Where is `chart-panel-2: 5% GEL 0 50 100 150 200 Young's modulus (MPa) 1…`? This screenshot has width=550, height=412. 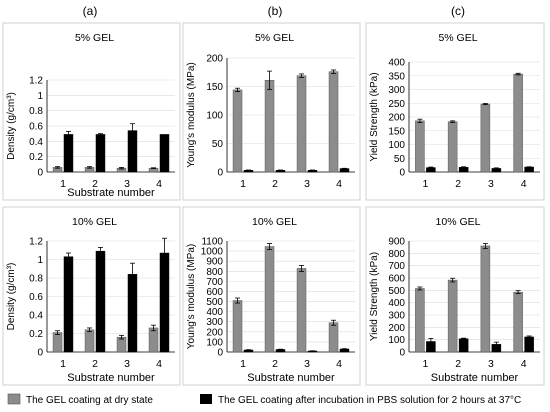
chart-panel-2: 5% GEL 0 50 100 150 200 Young's modulus (MPa) 1… is located at coordinates (271, 111).